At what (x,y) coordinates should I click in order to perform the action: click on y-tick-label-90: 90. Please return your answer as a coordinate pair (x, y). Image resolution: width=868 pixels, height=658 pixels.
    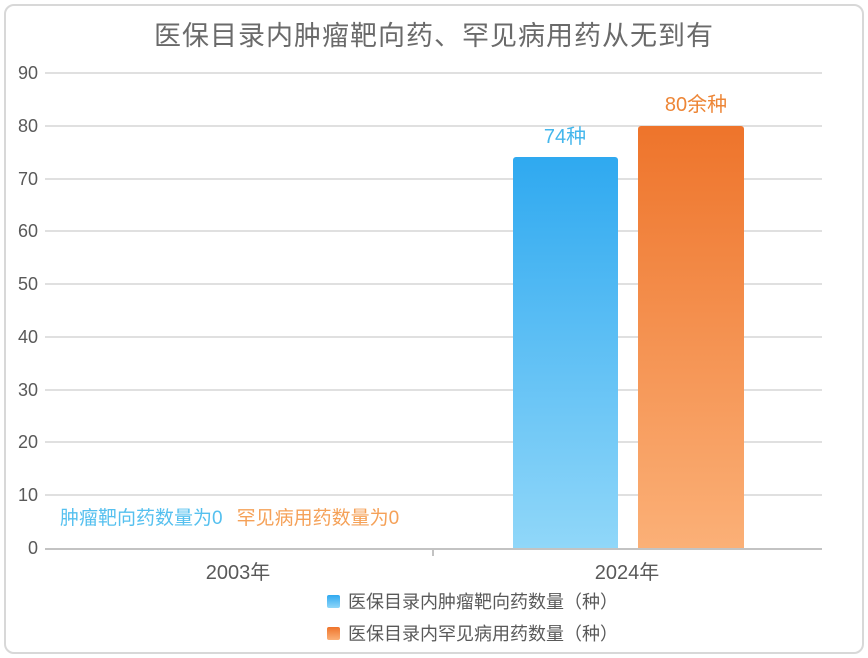
    Looking at the image, I should click on (27, 73).